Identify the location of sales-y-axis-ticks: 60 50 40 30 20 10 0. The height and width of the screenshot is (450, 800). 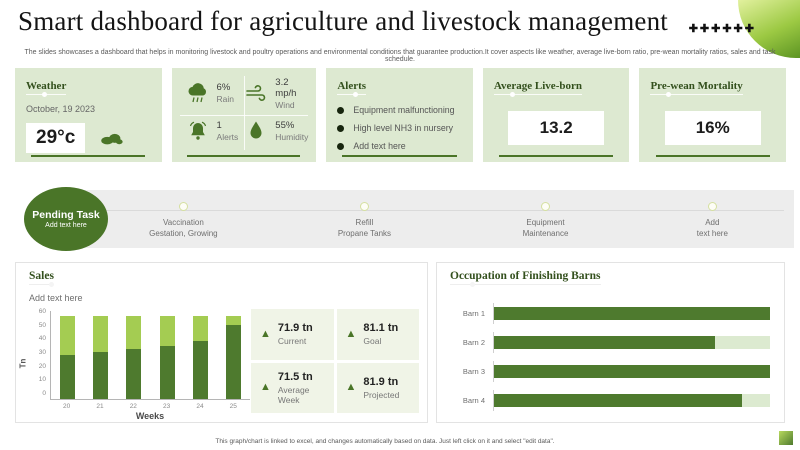
(40, 352).